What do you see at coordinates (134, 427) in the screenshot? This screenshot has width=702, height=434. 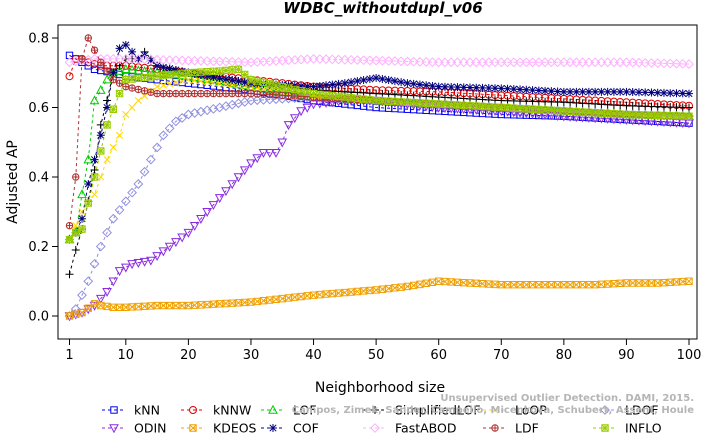 I see `legend-item-odin: ODIN` at bounding box center [134, 427].